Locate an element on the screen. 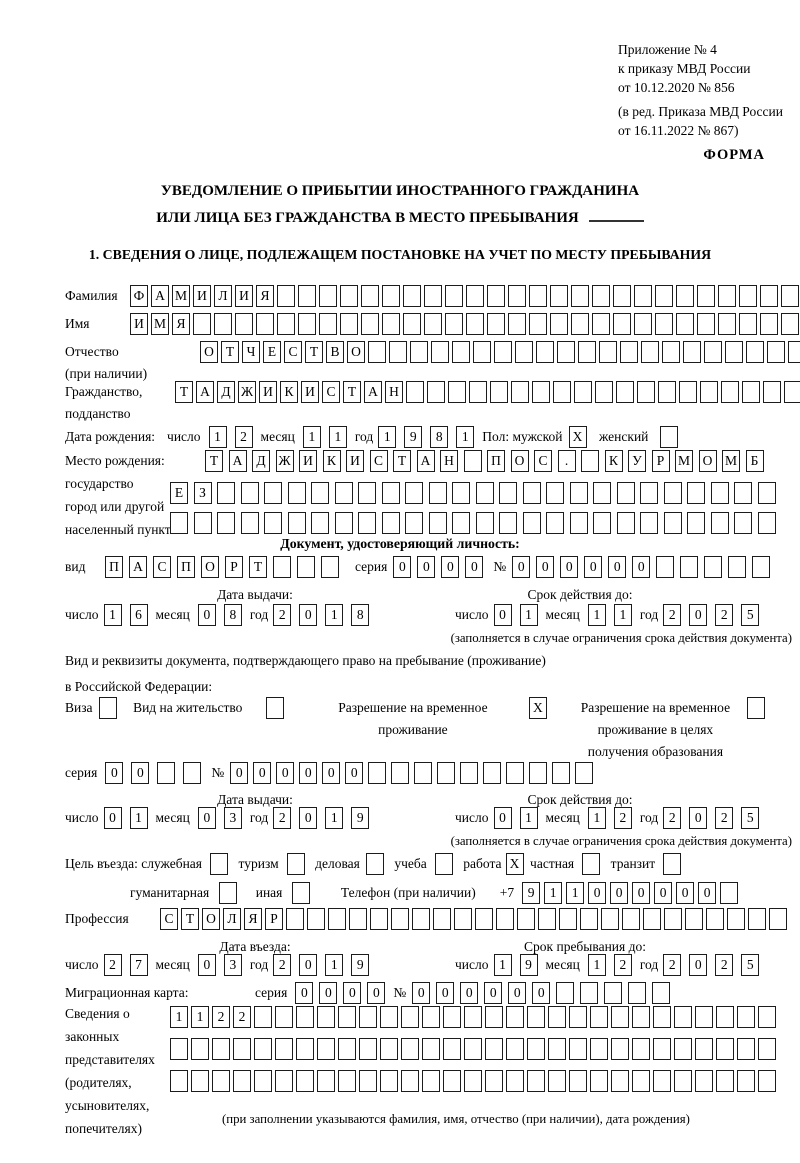 The height and width of the screenshot is (1163, 800). purpose-humanitarian-checkbox is located at coordinates (229, 893).